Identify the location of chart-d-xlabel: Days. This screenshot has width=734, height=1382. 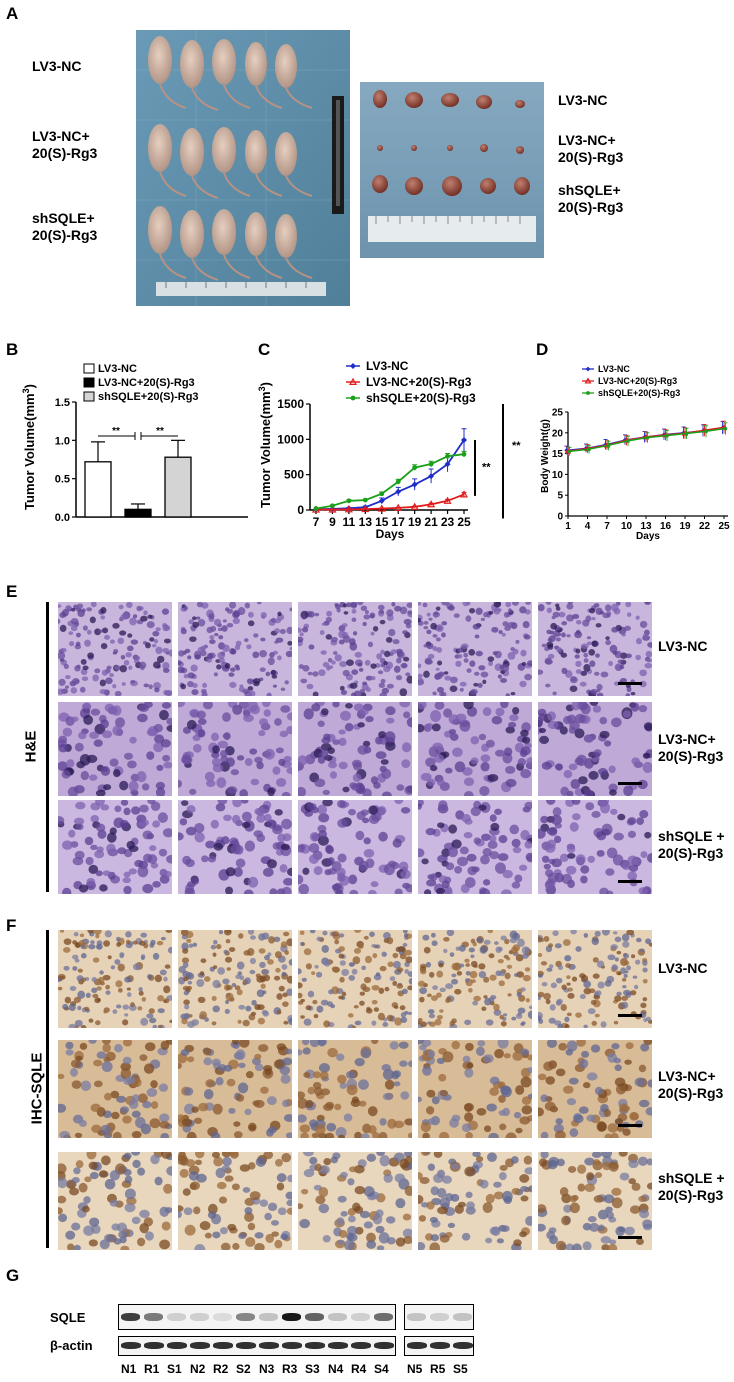
(648, 536).